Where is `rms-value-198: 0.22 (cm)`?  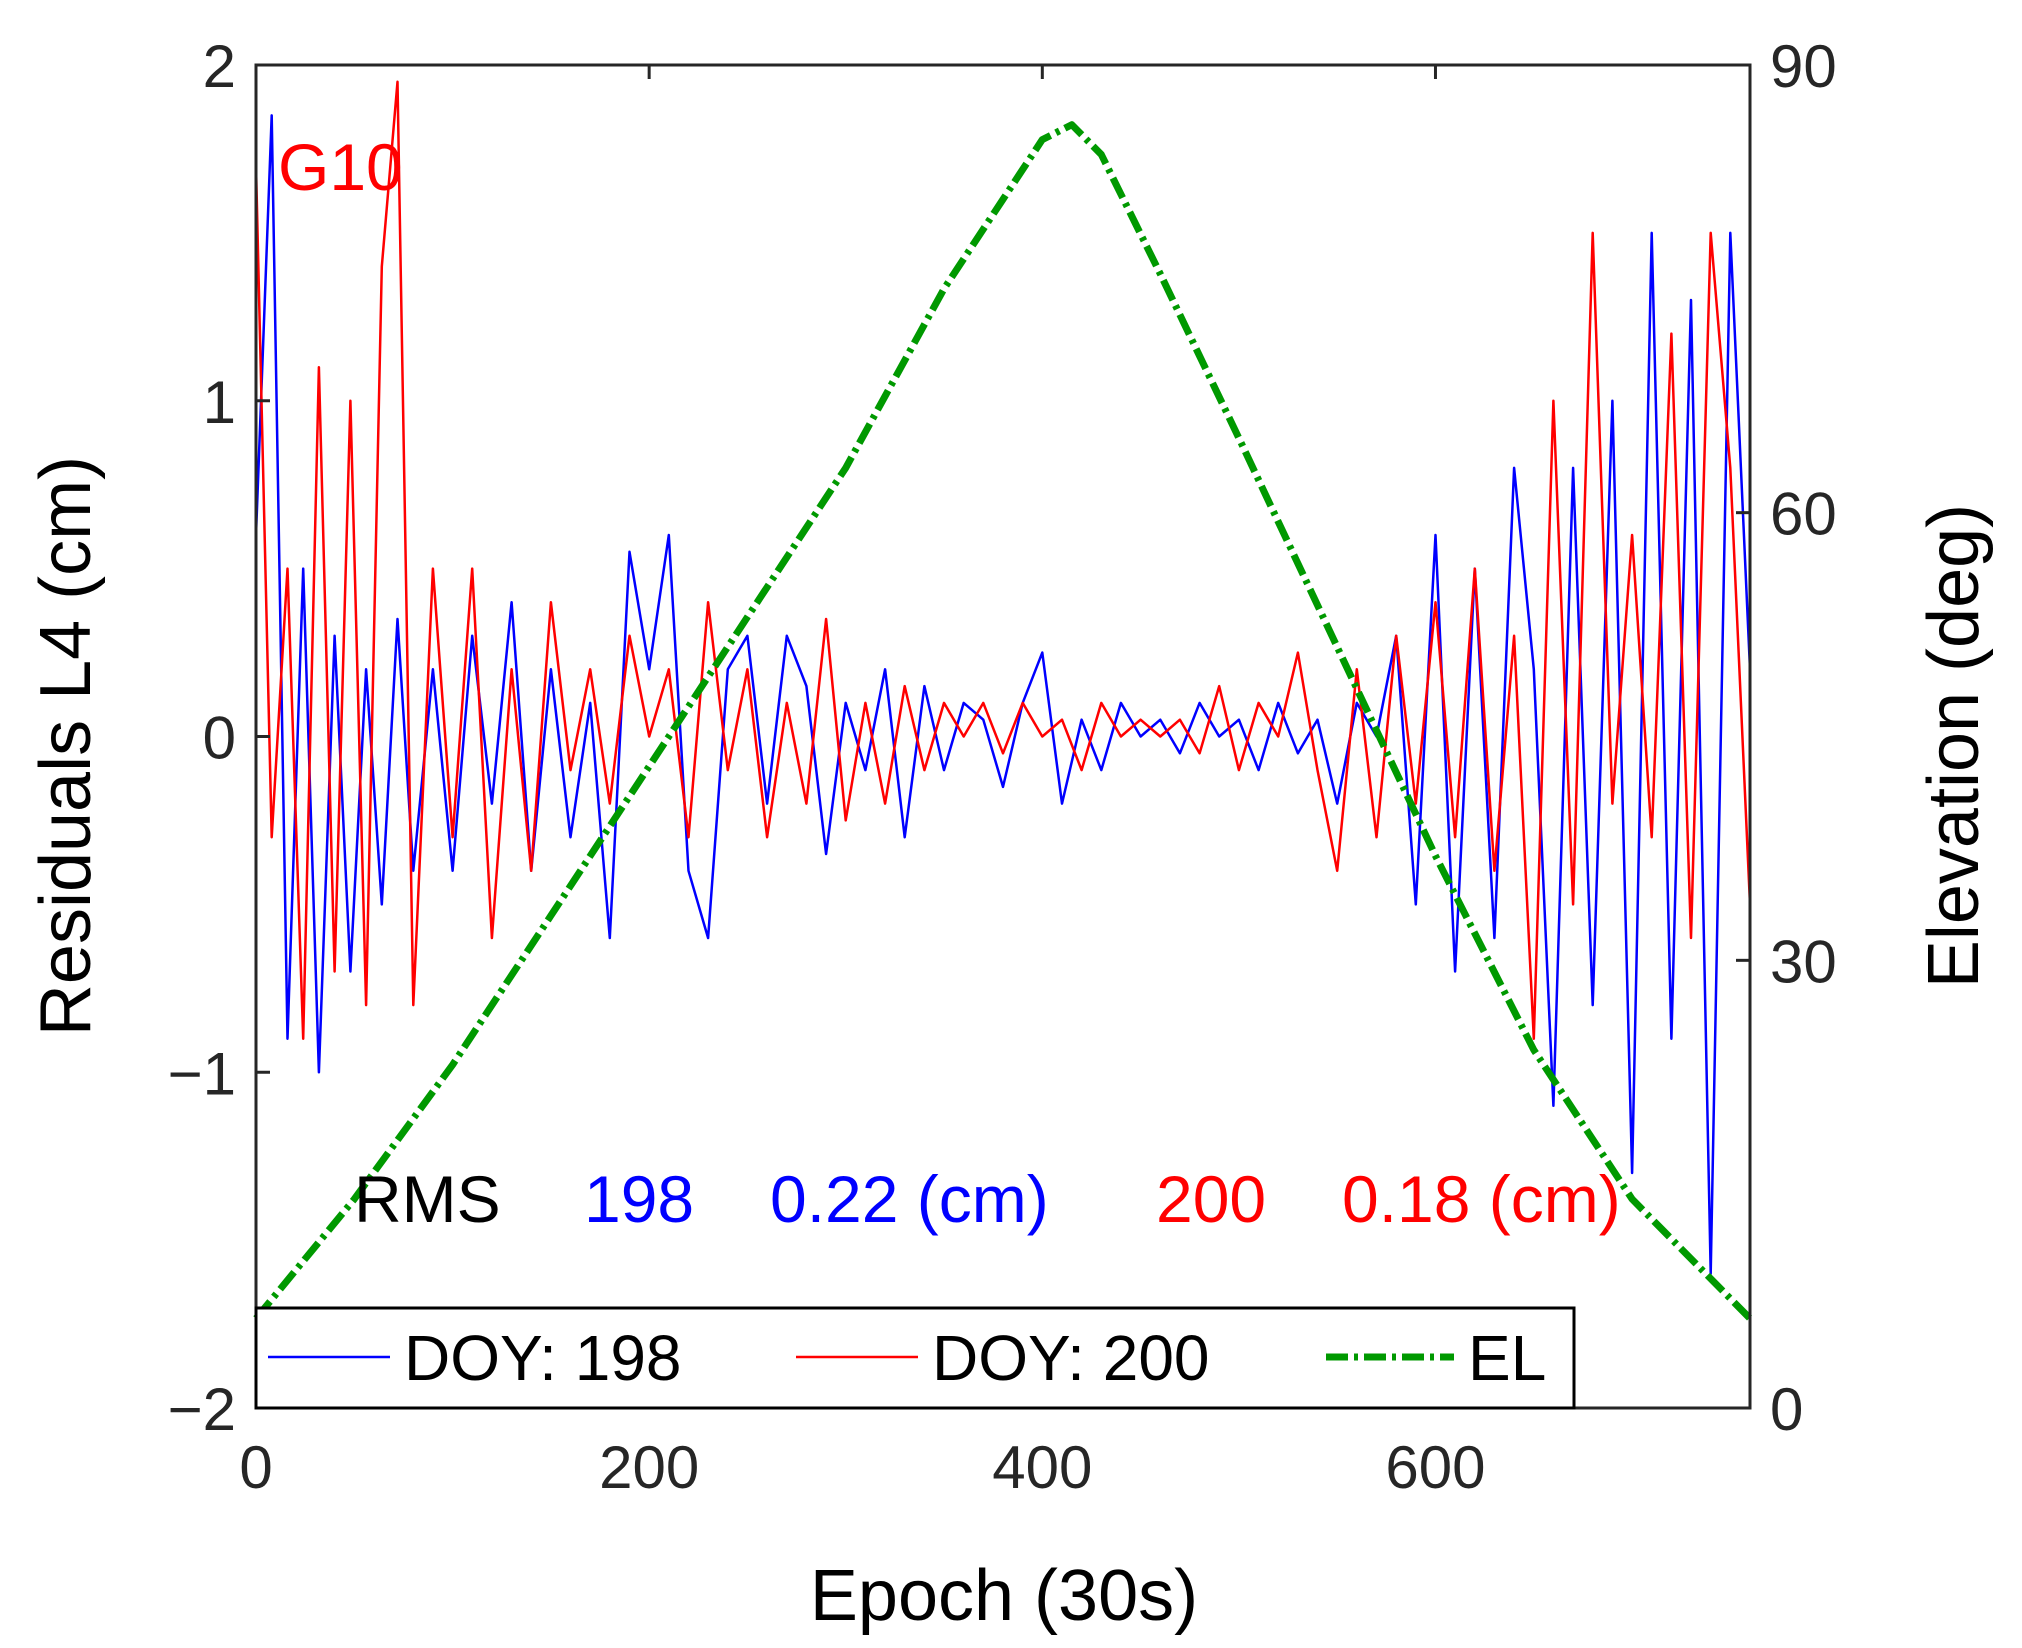 rms-value-198: 0.22 (cm) is located at coordinates (909, 1199).